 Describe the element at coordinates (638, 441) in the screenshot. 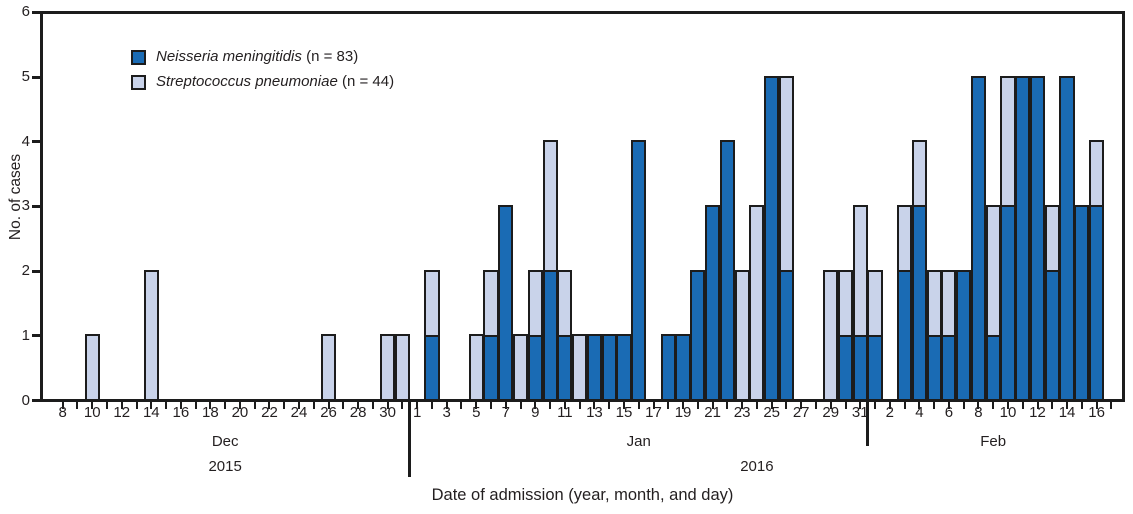

I see `month-label-jan: Jan` at that location.